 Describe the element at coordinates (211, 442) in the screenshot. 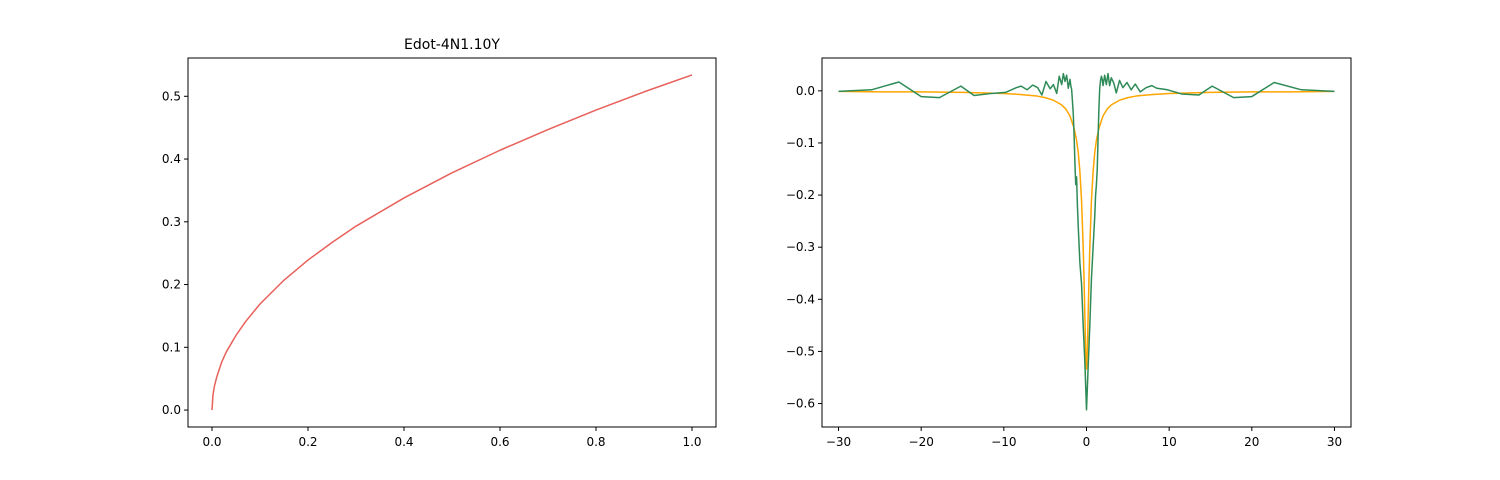

I see `x-tick-label: 0.0` at that location.